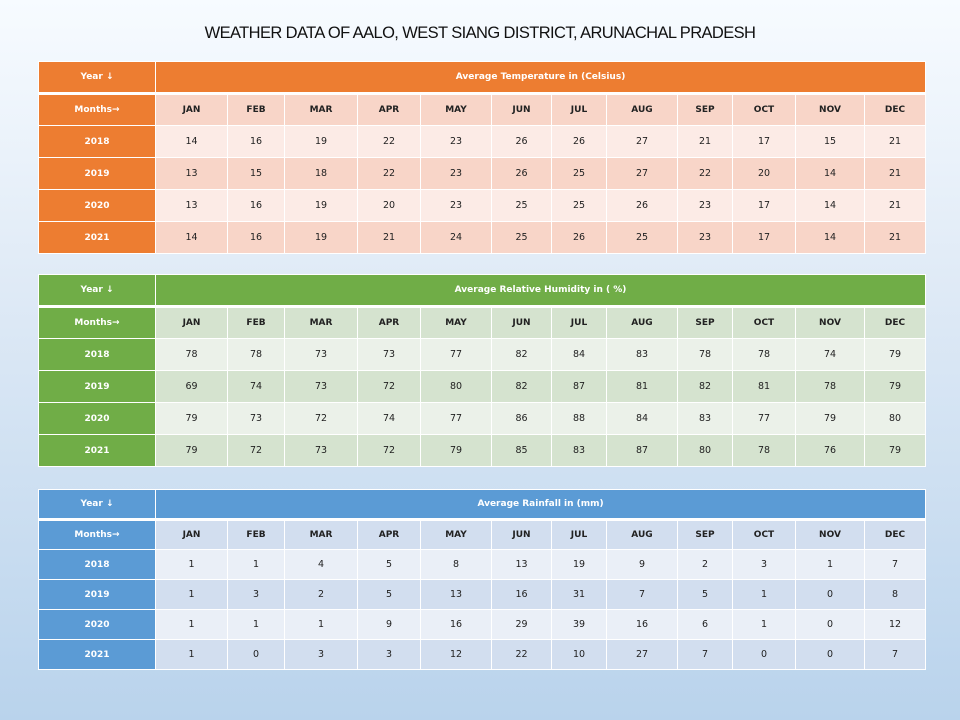  I want to click on value-cell: 88, so click(579, 418).